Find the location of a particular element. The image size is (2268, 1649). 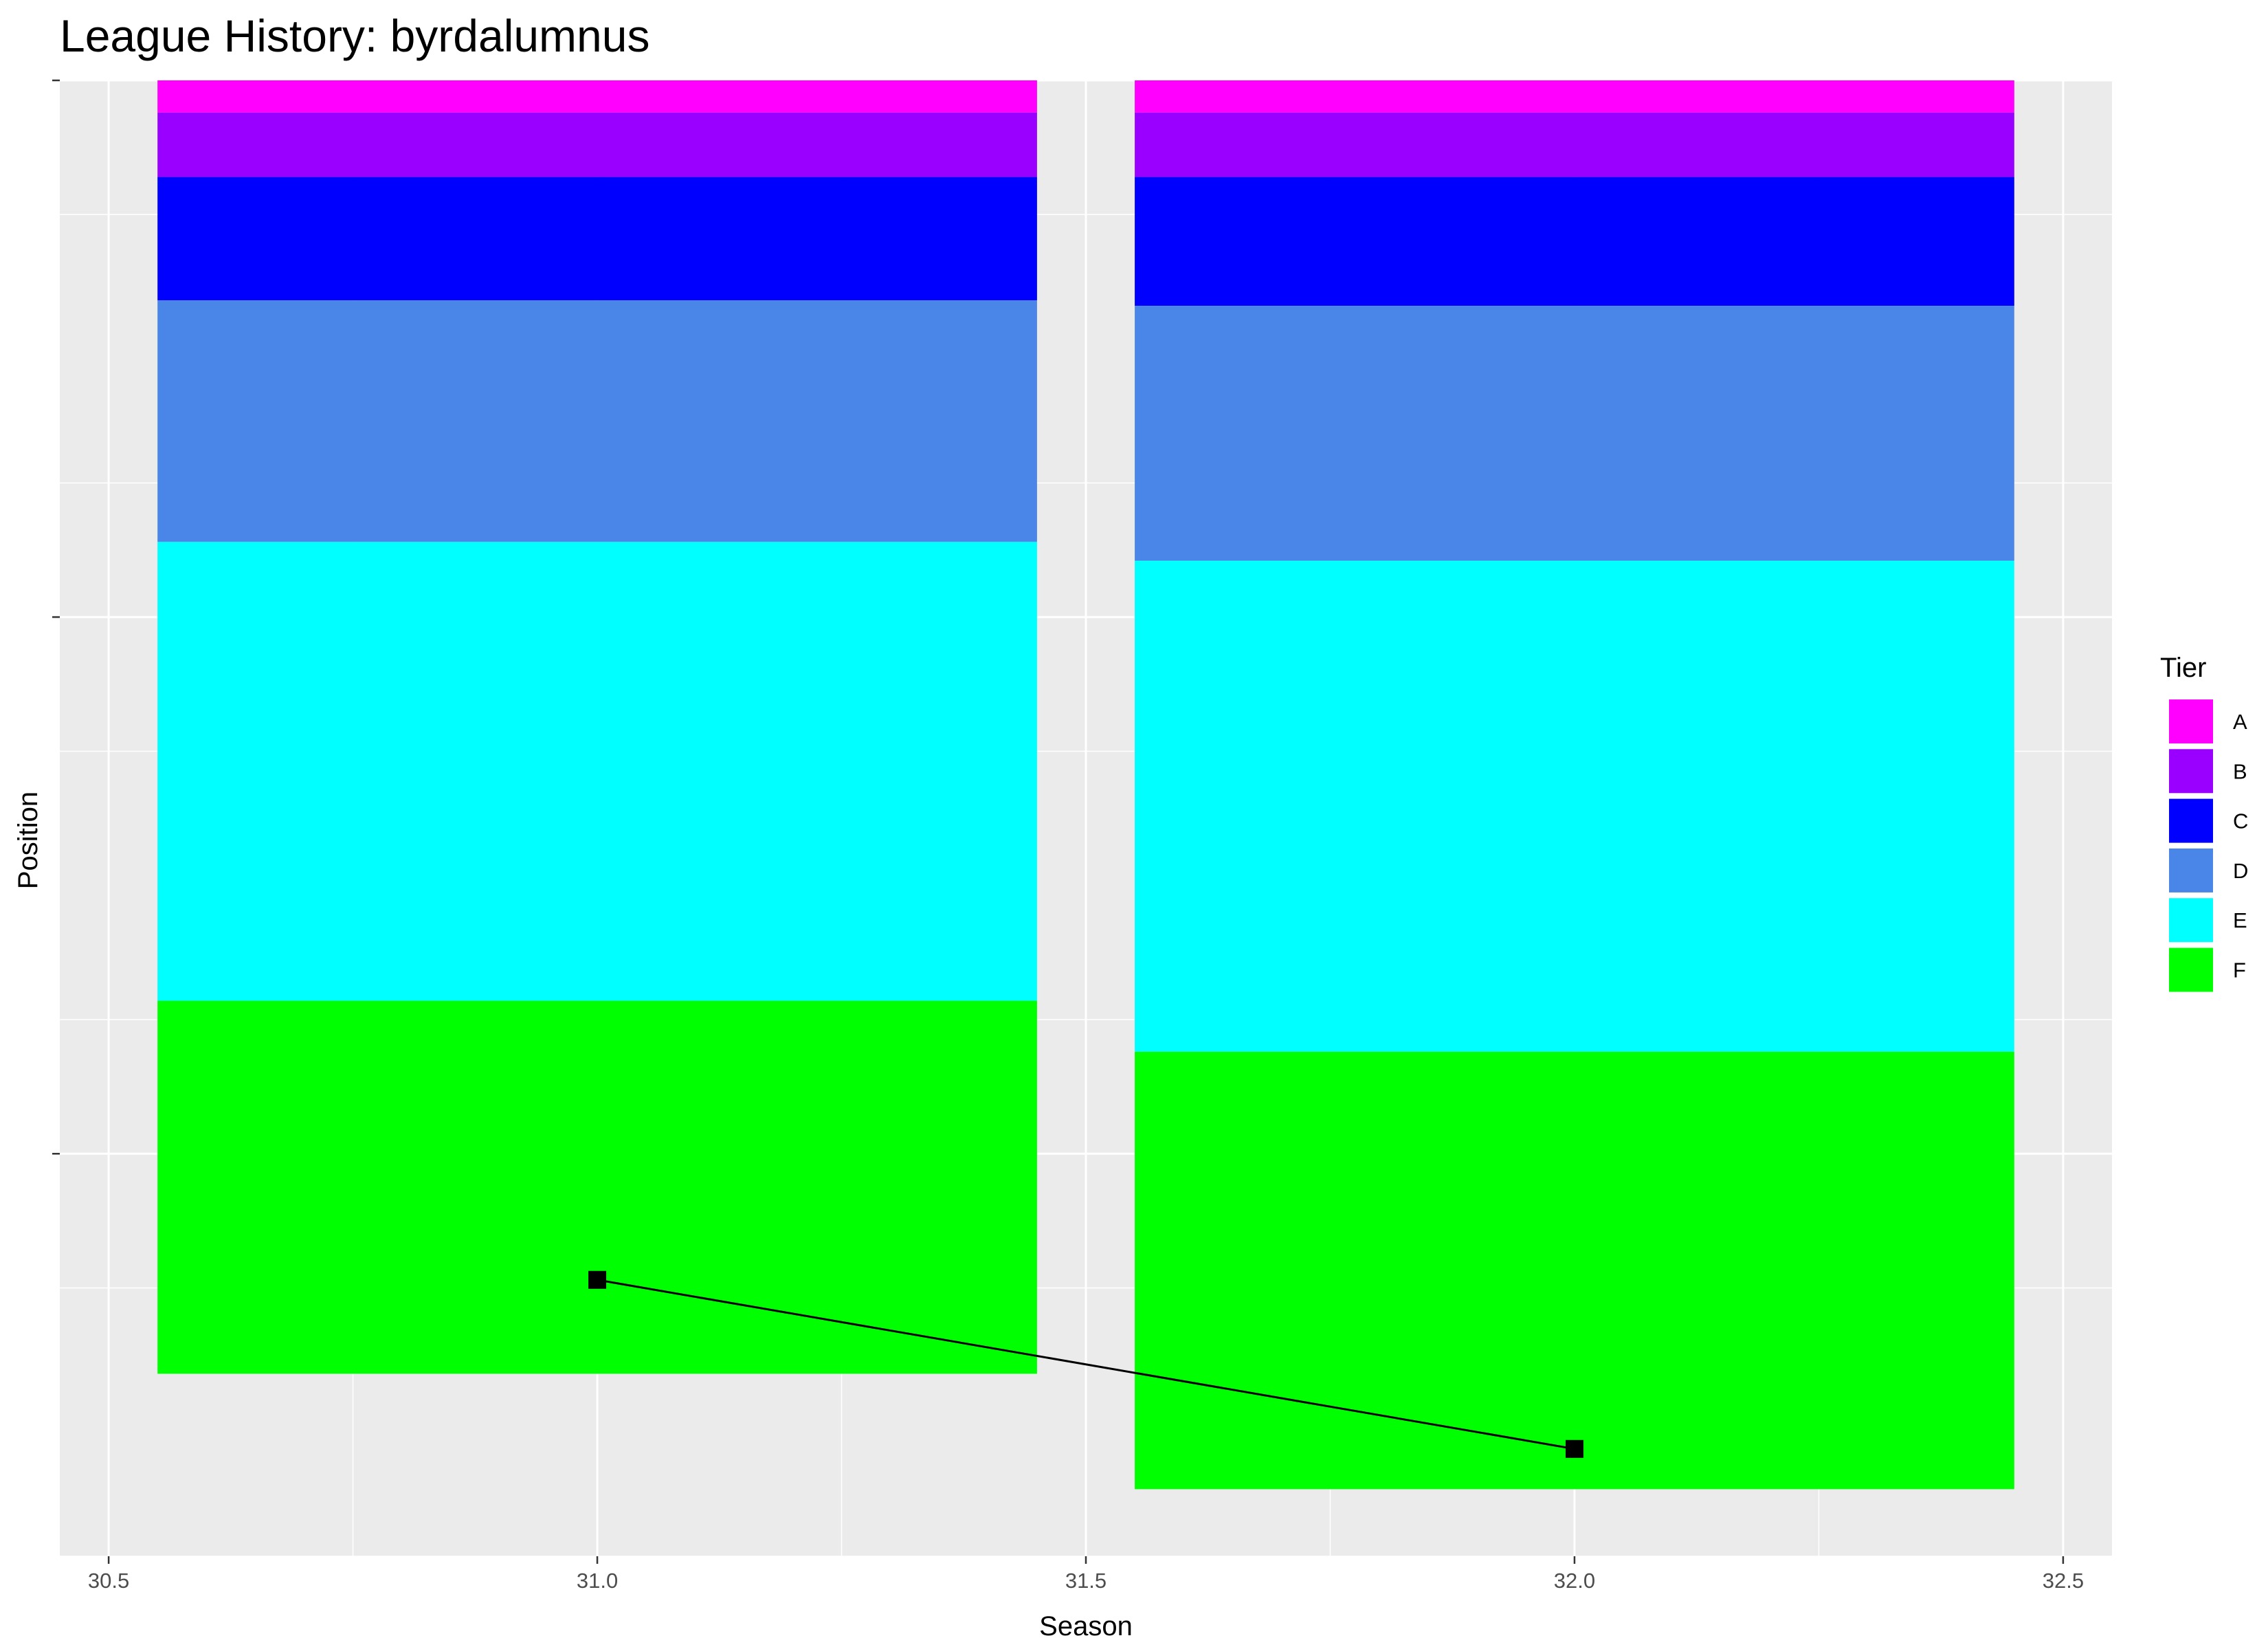

bar-season-31-tier-e is located at coordinates (597, 771).